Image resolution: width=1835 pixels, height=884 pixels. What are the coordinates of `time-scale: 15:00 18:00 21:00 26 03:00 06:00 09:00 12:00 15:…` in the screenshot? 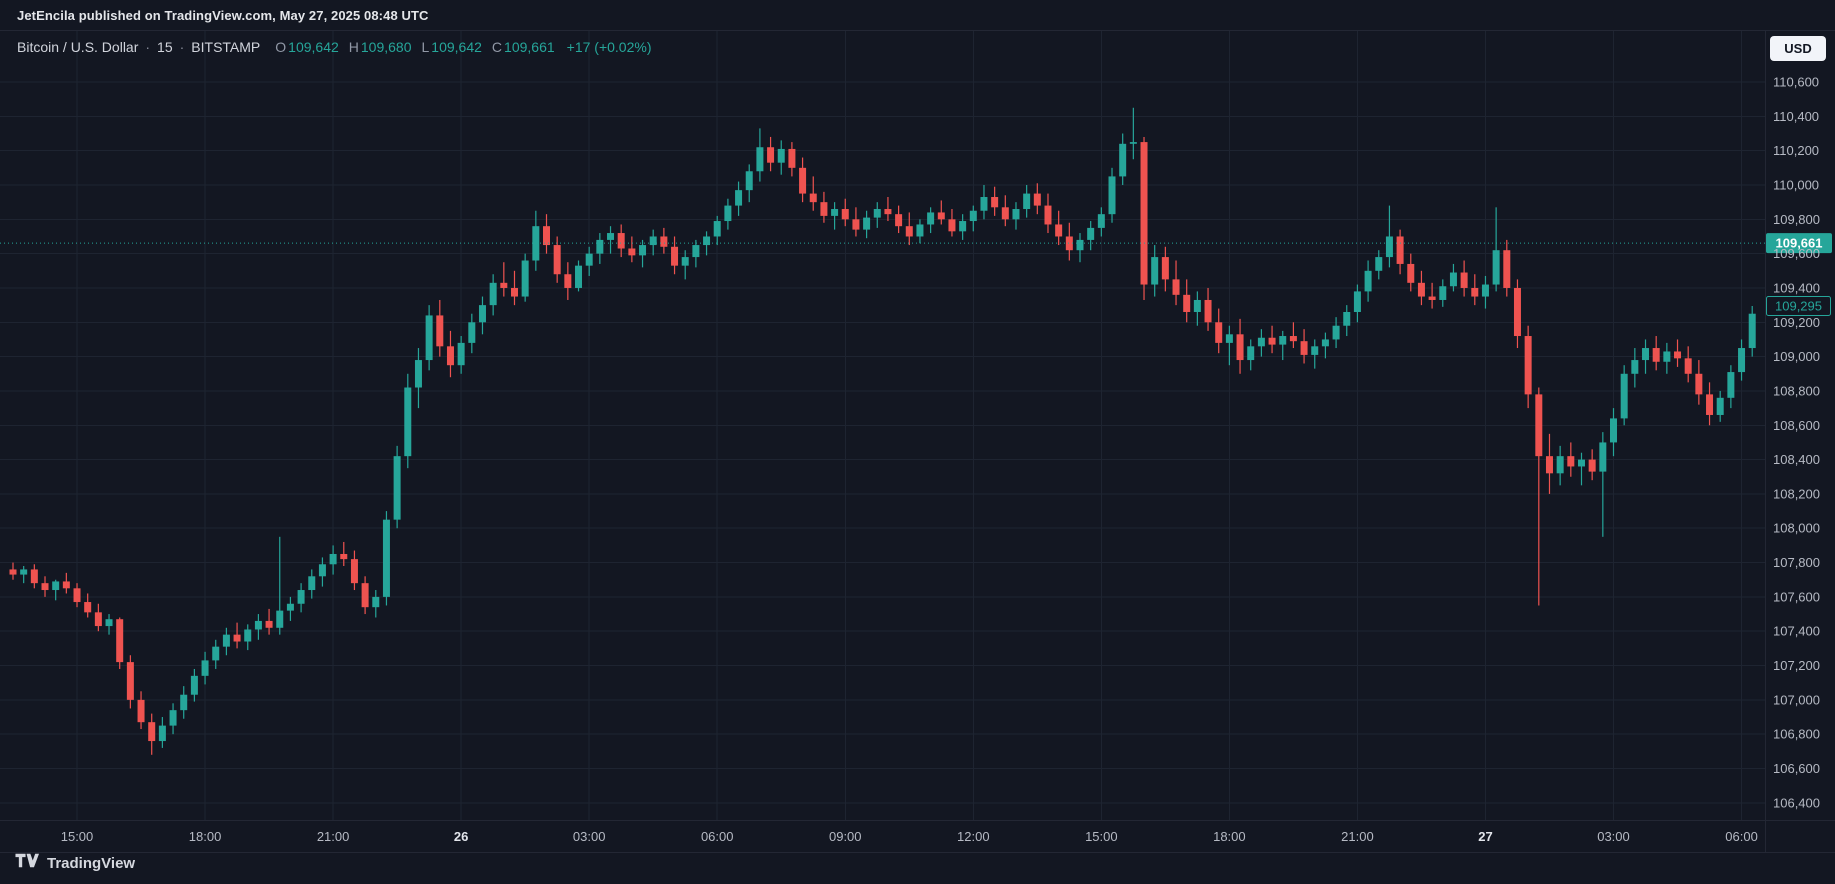 It's located at (909, 836).